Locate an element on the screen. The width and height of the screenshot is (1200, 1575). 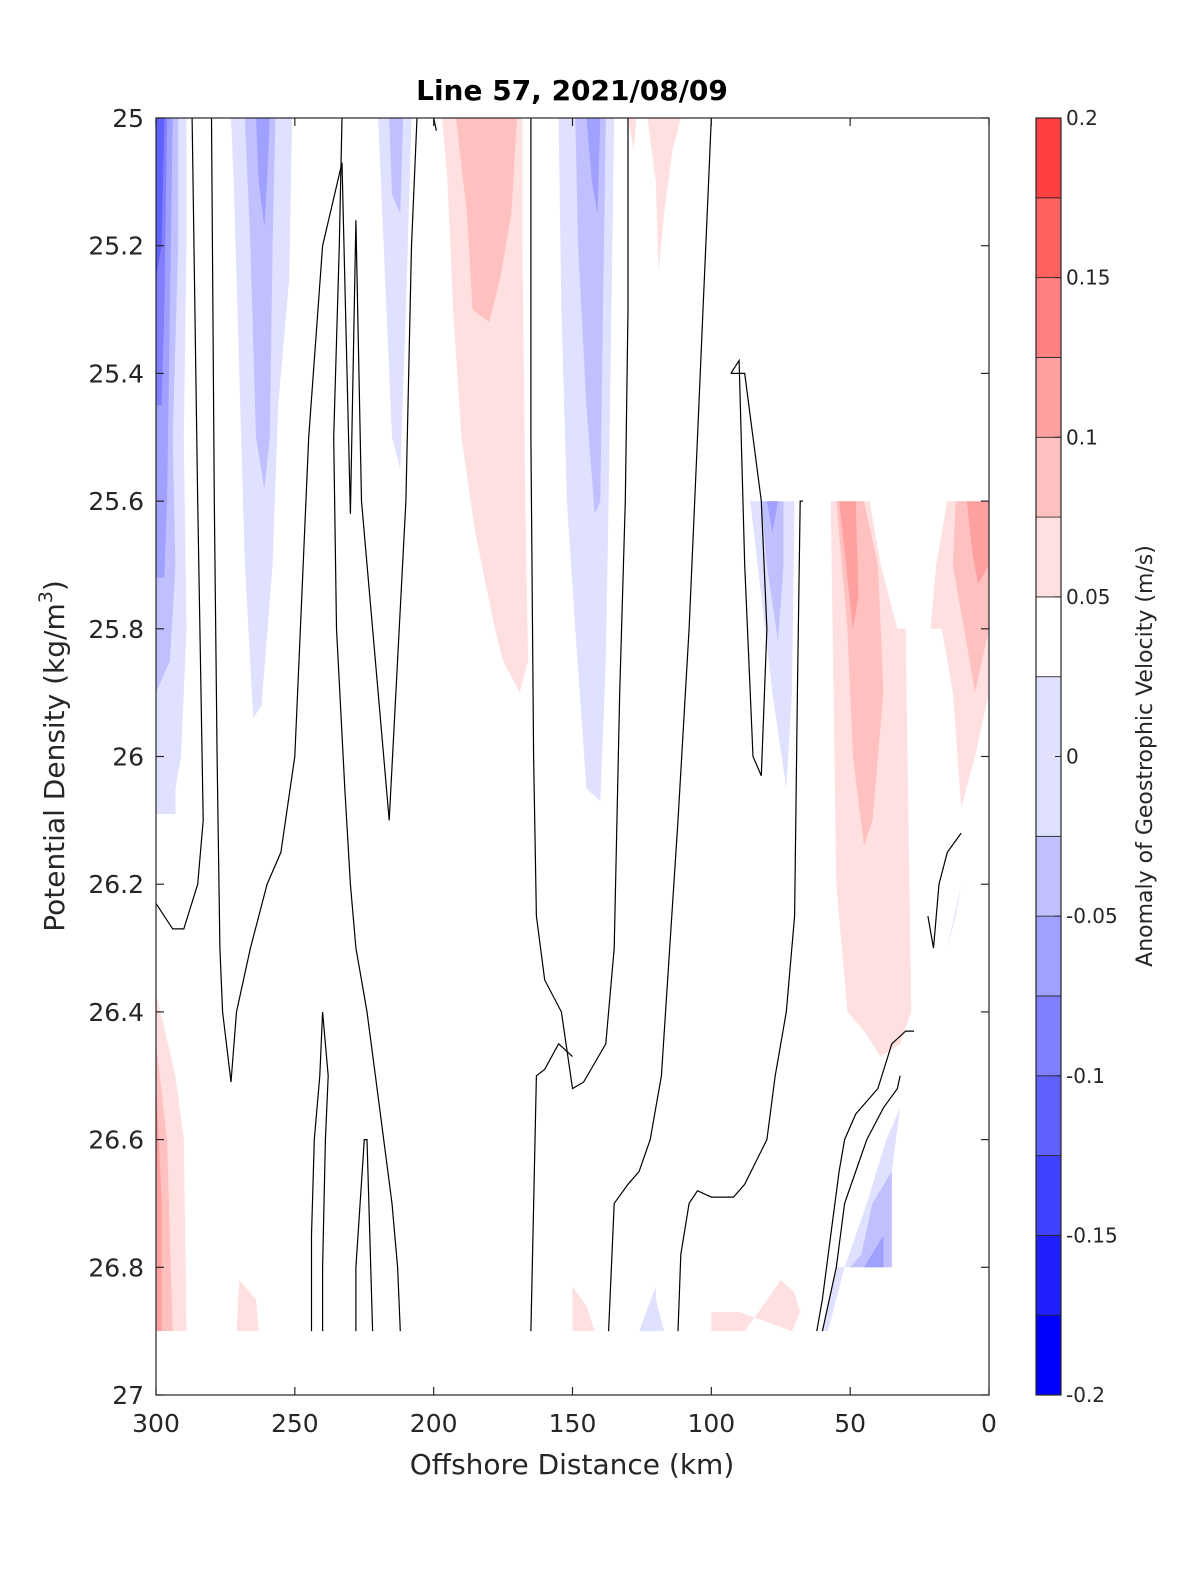
colorbar-tick-label-3: -0.05 is located at coordinates (1092, 916).